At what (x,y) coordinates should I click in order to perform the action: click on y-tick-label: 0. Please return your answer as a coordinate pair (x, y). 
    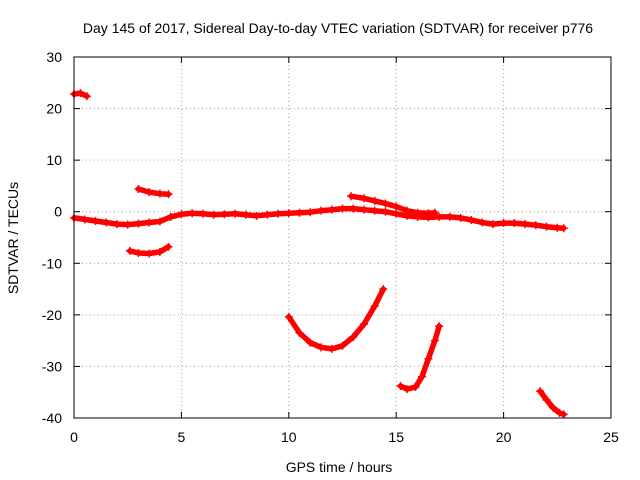
    Looking at the image, I should click on (58, 212).